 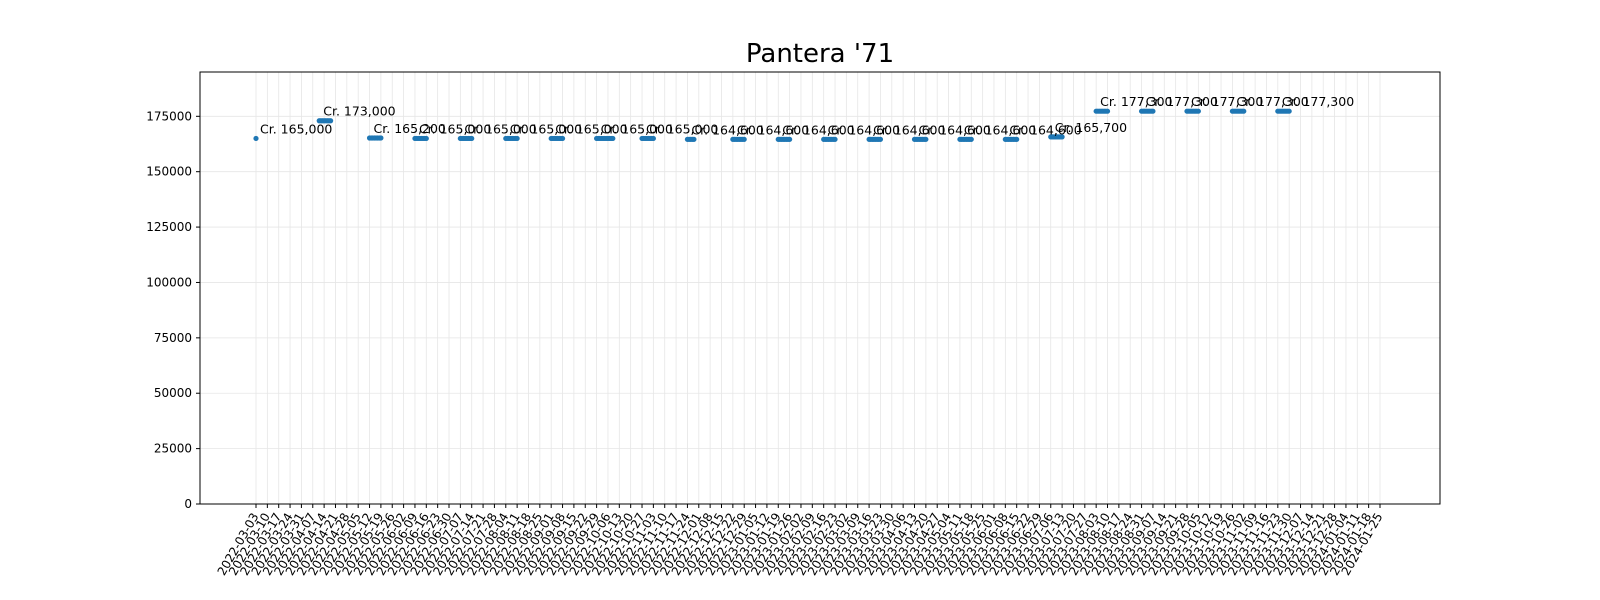 I want to click on data-label: Cr. 165,200, so click(x=410, y=128).